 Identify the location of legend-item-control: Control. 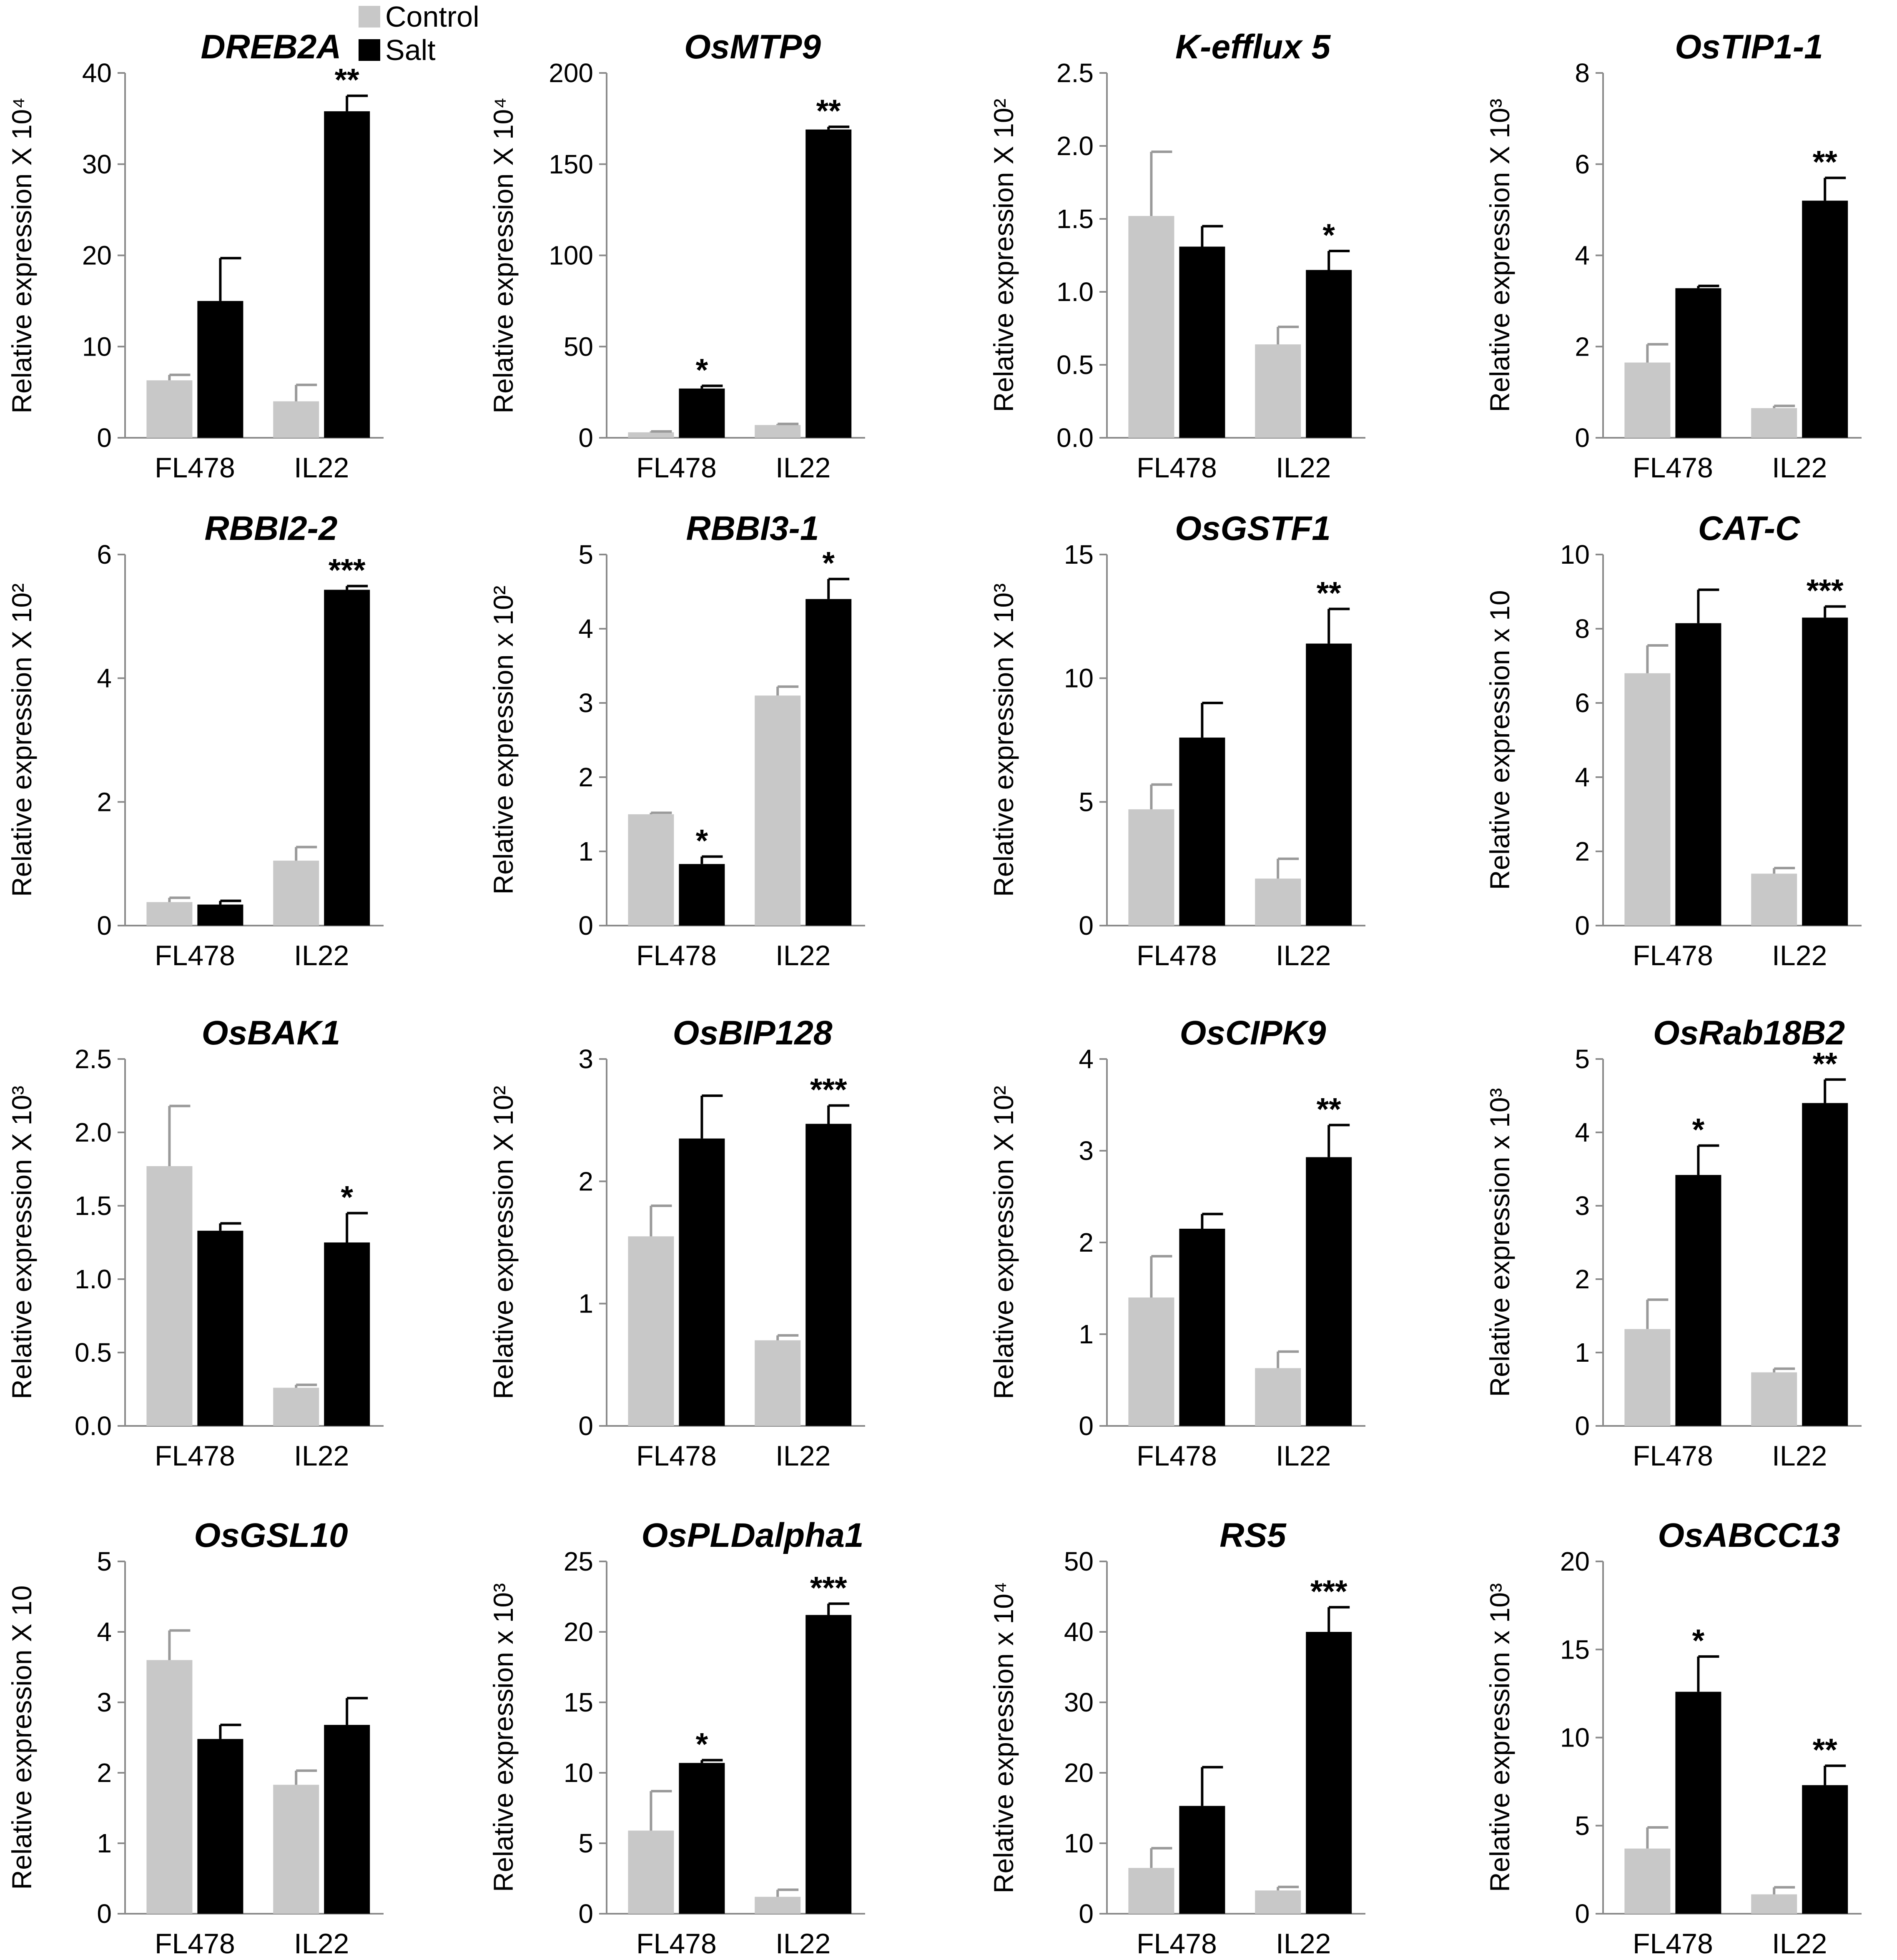
(419, 16).